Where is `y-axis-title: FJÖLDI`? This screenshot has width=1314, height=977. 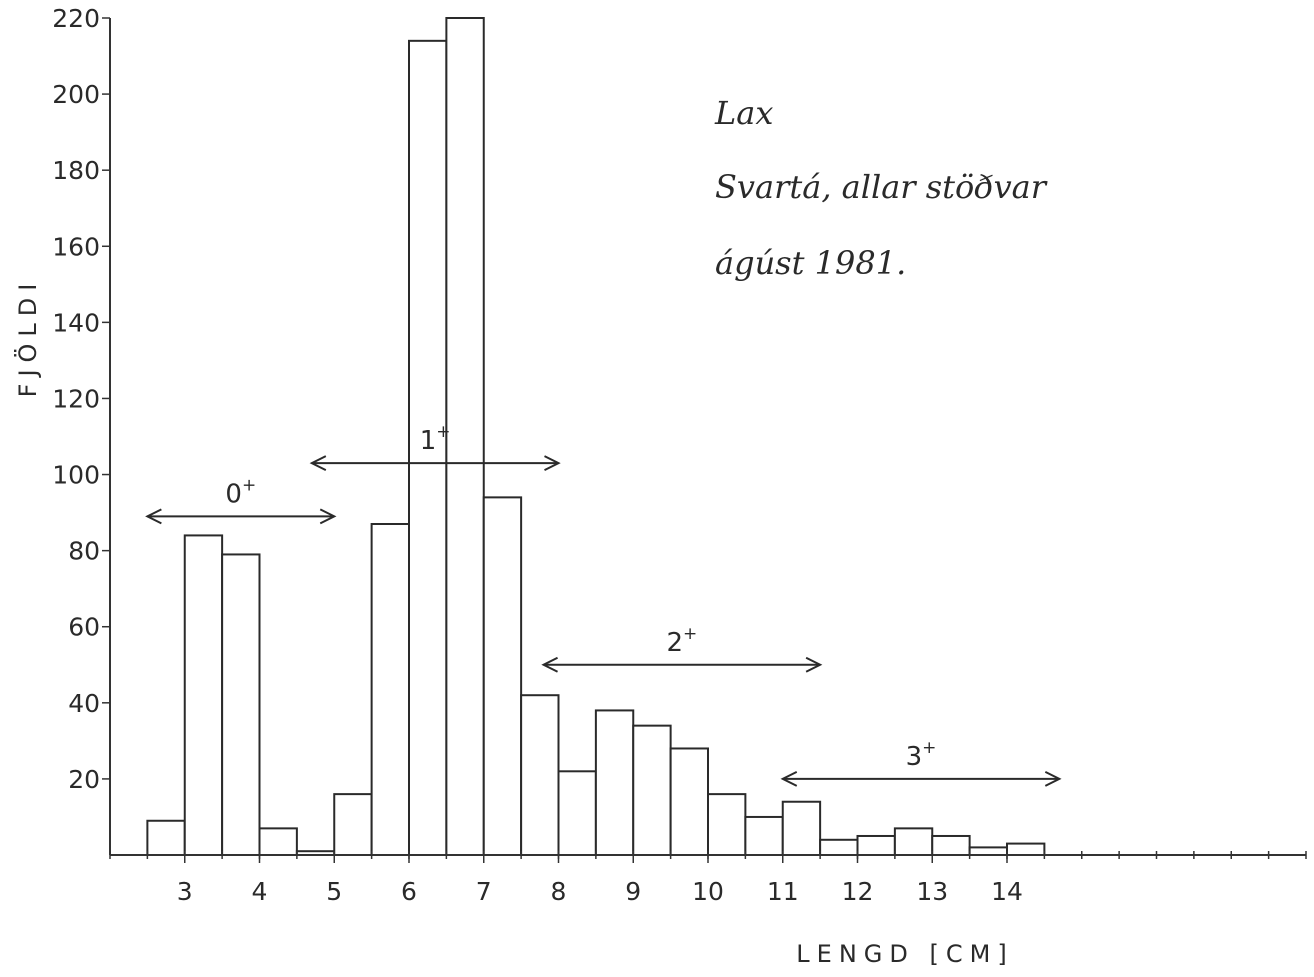 y-axis-title: FJÖLDI is located at coordinates (27, 337).